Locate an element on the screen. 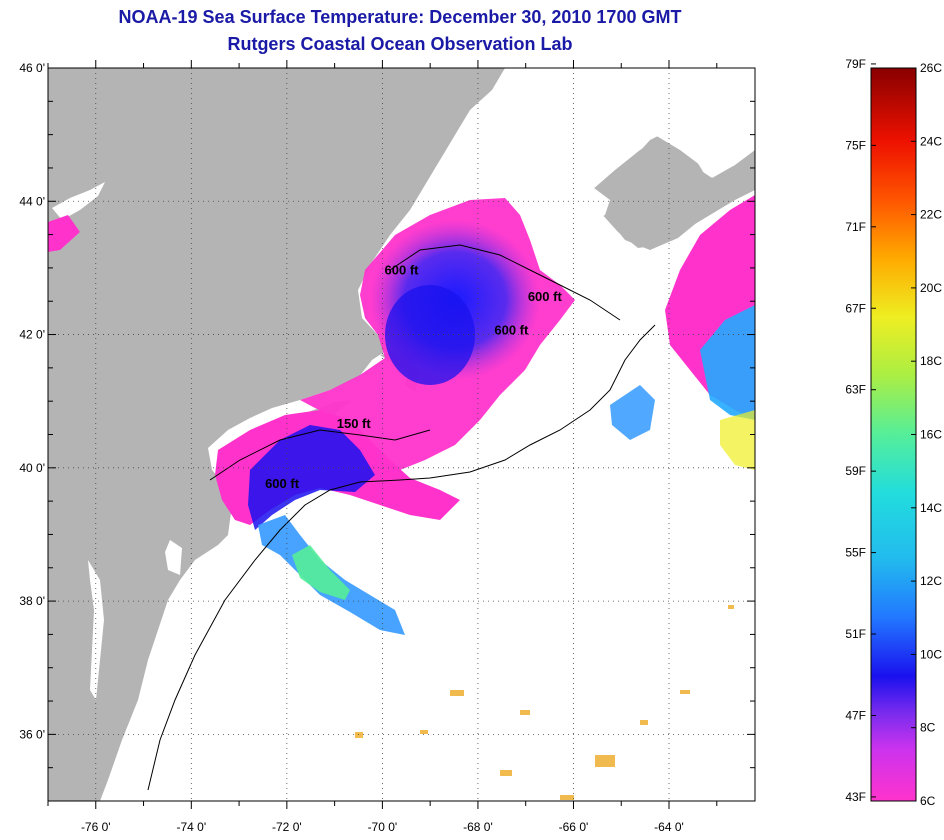 This screenshot has height=840, width=944. fahrenheit-label: 67F is located at coordinates (855, 308).